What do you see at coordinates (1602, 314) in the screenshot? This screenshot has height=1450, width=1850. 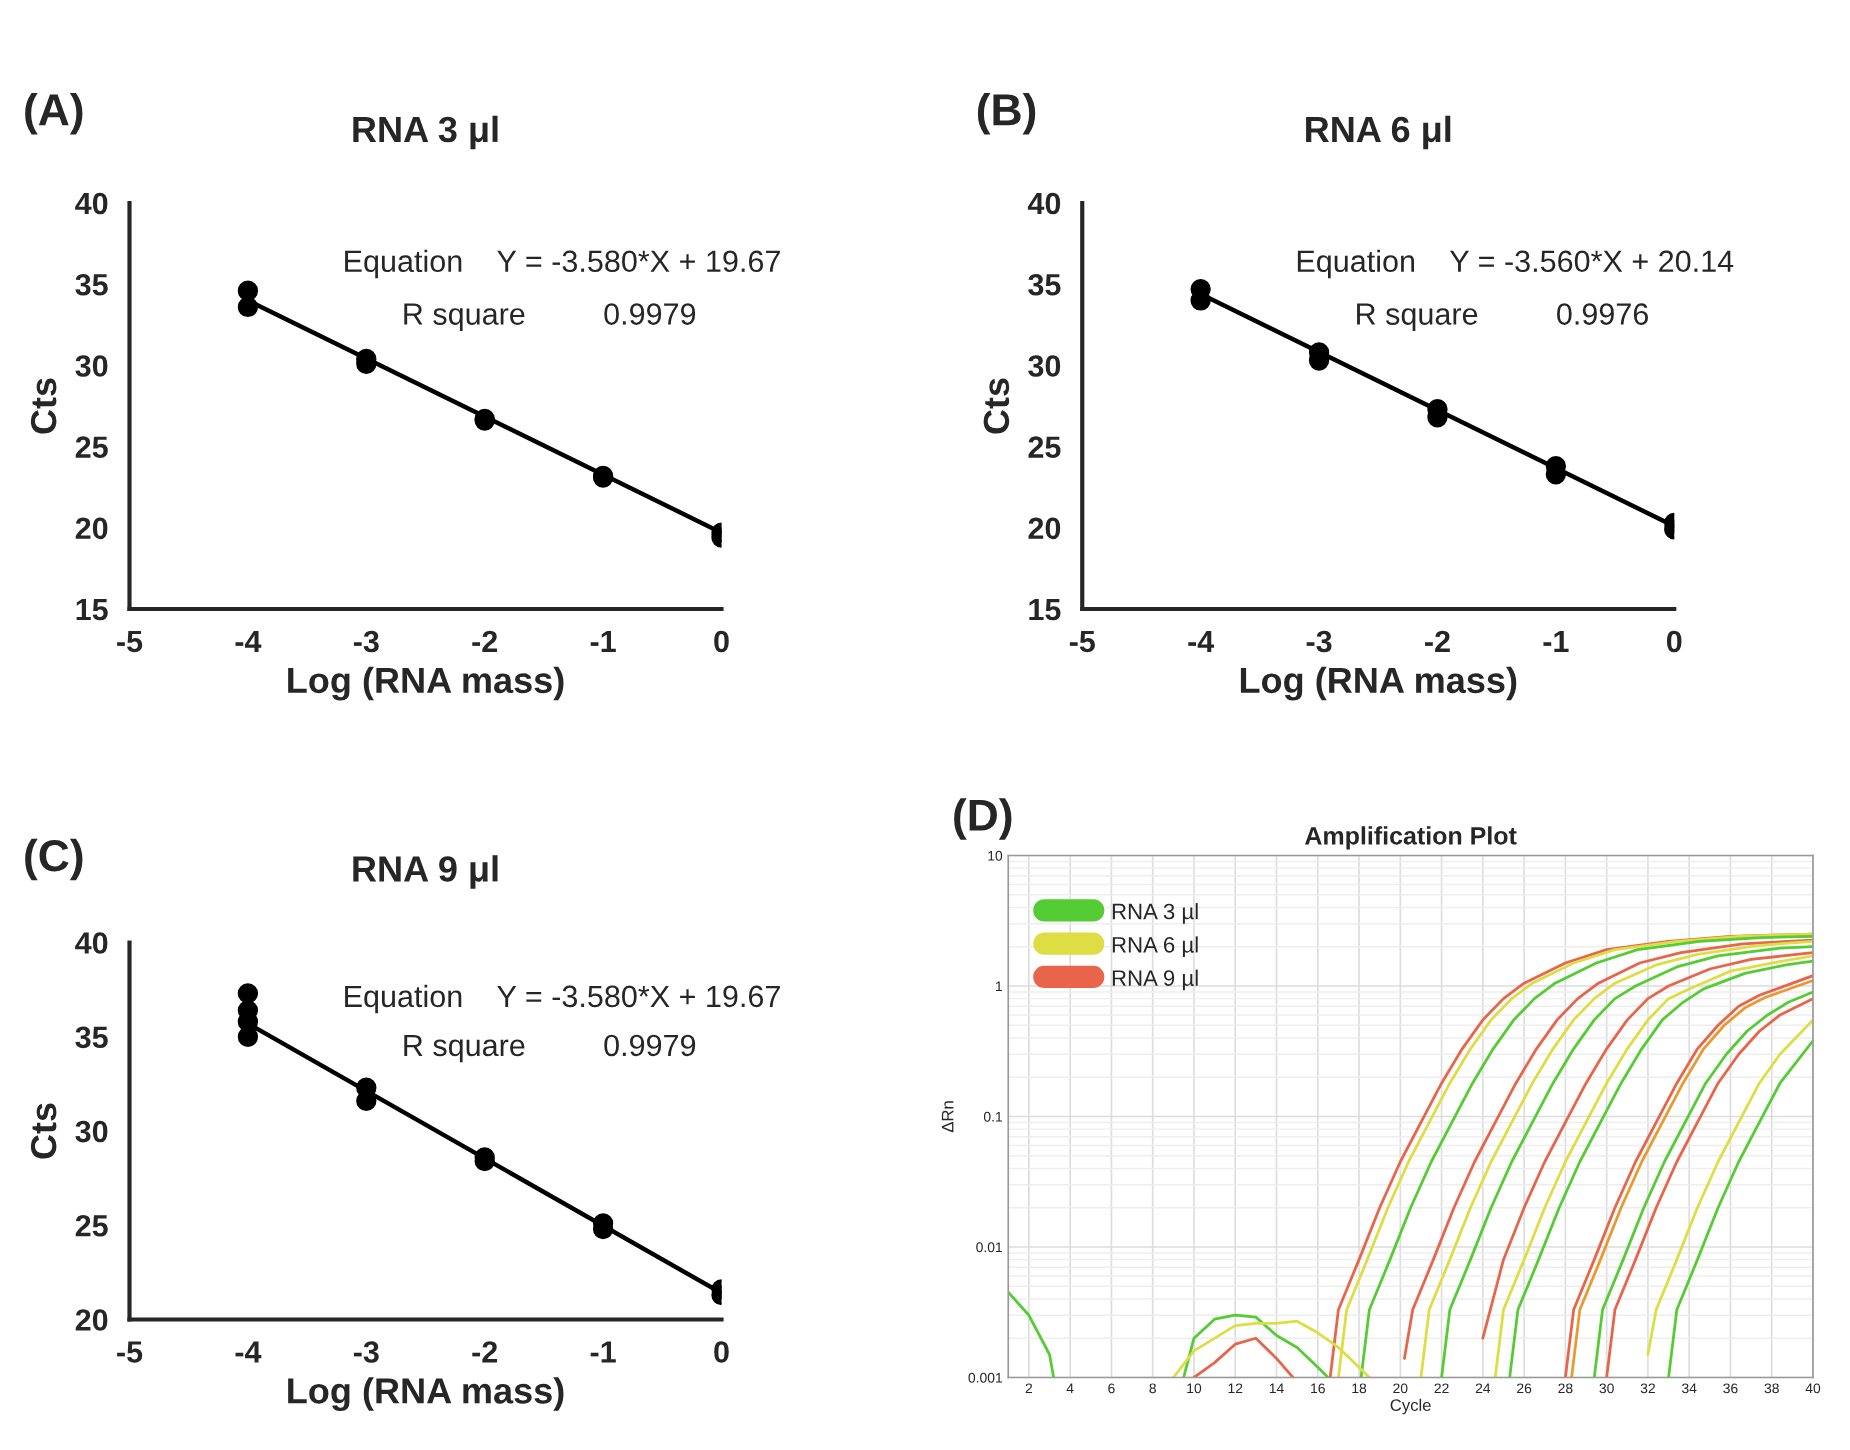 I see `annotation: 0.9976` at bounding box center [1602, 314].